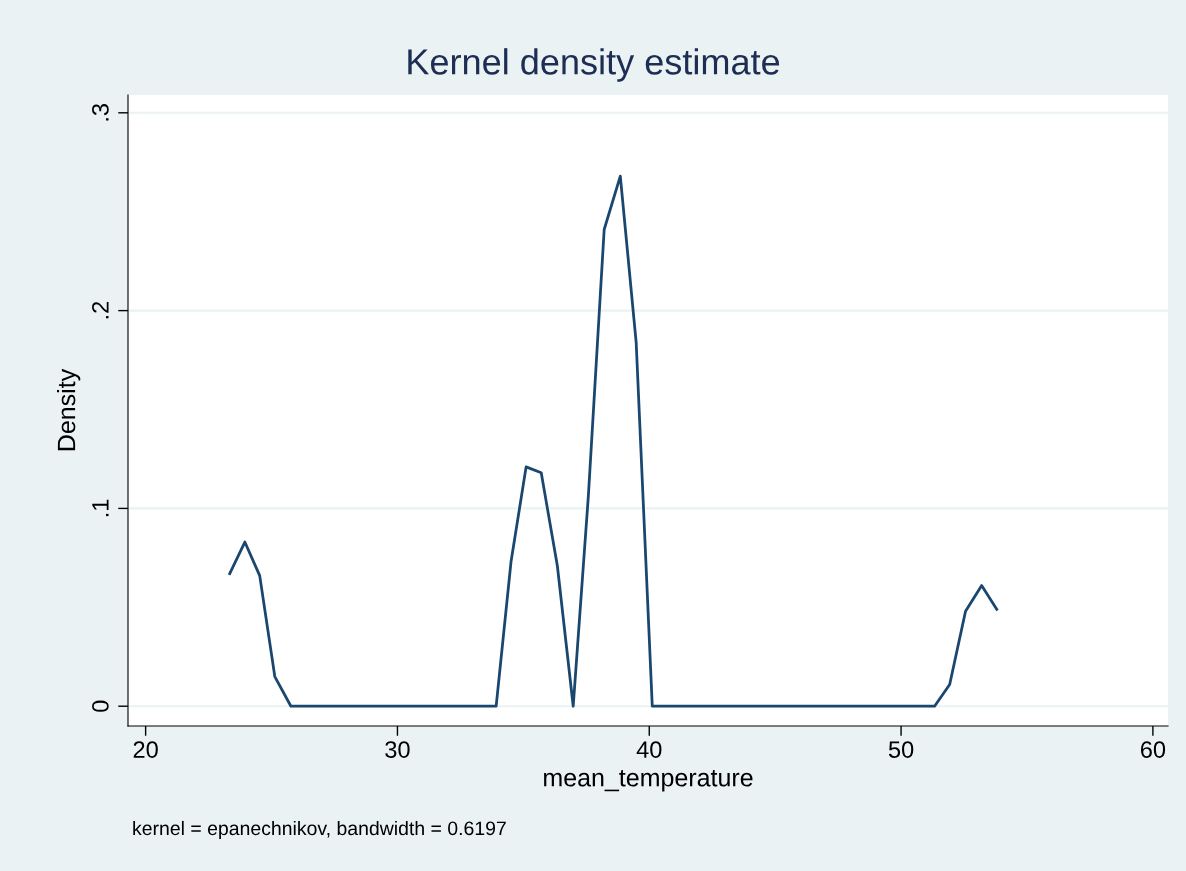 Image resolution: width=1186 pixels, height=871 pixels. I want to click on x-tick-label: 40, so click(649, 749).